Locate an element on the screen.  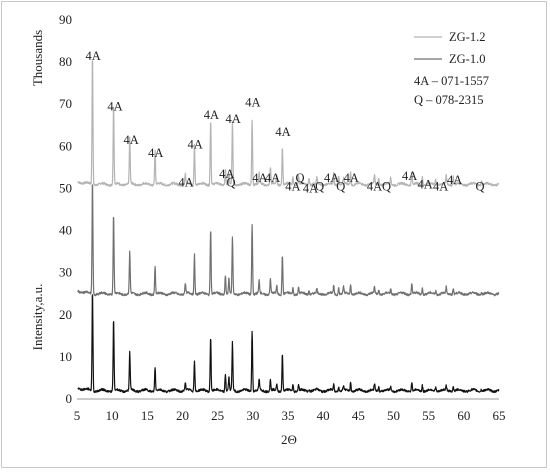
reference-cards: 4A – 071-1557 Q – 078-2315 is located at coordinates (451, 90).